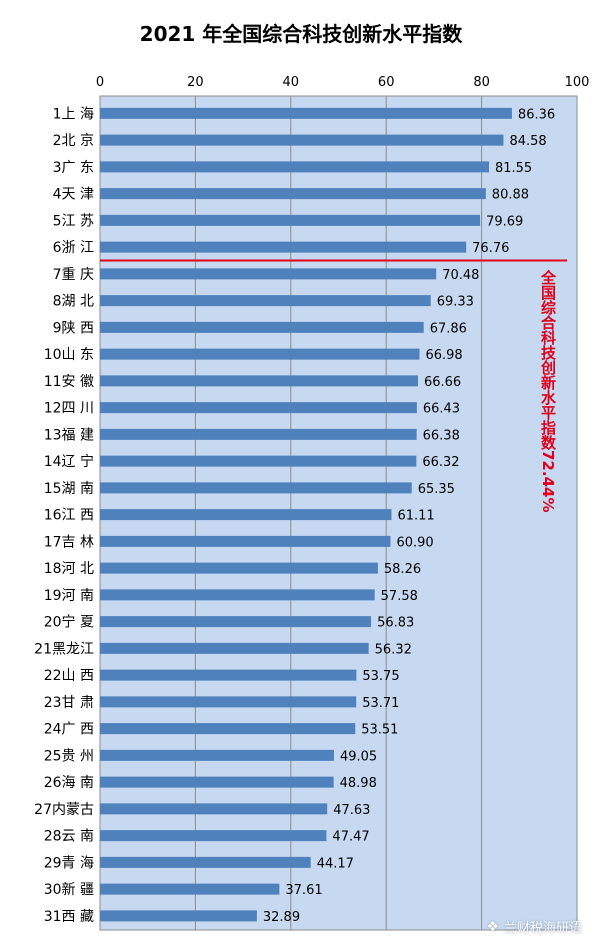  What do you see at coordinates (303, 890) in the screenshot?
I see `data-label: 37.61` at bounding box center [303, 890].